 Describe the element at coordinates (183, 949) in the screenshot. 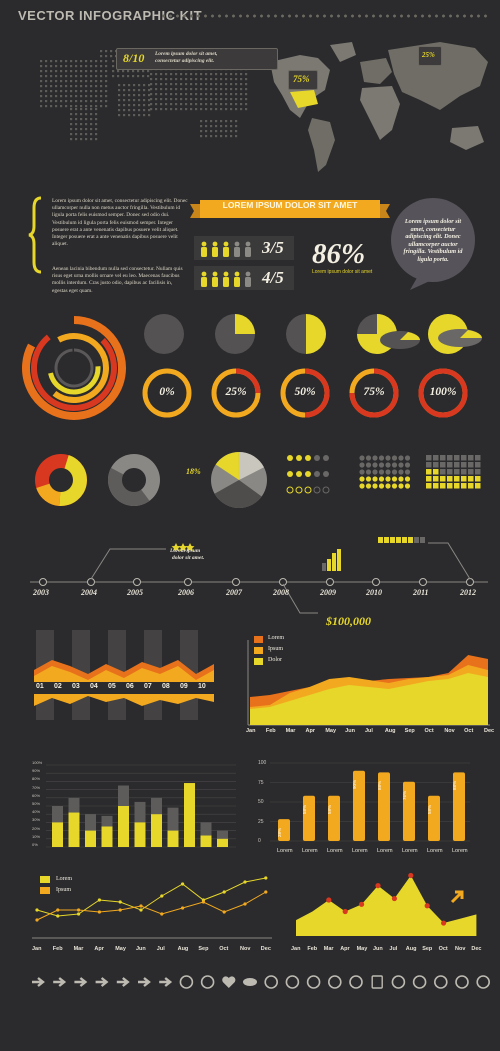

I see `line-x-label: Aug` at that location.